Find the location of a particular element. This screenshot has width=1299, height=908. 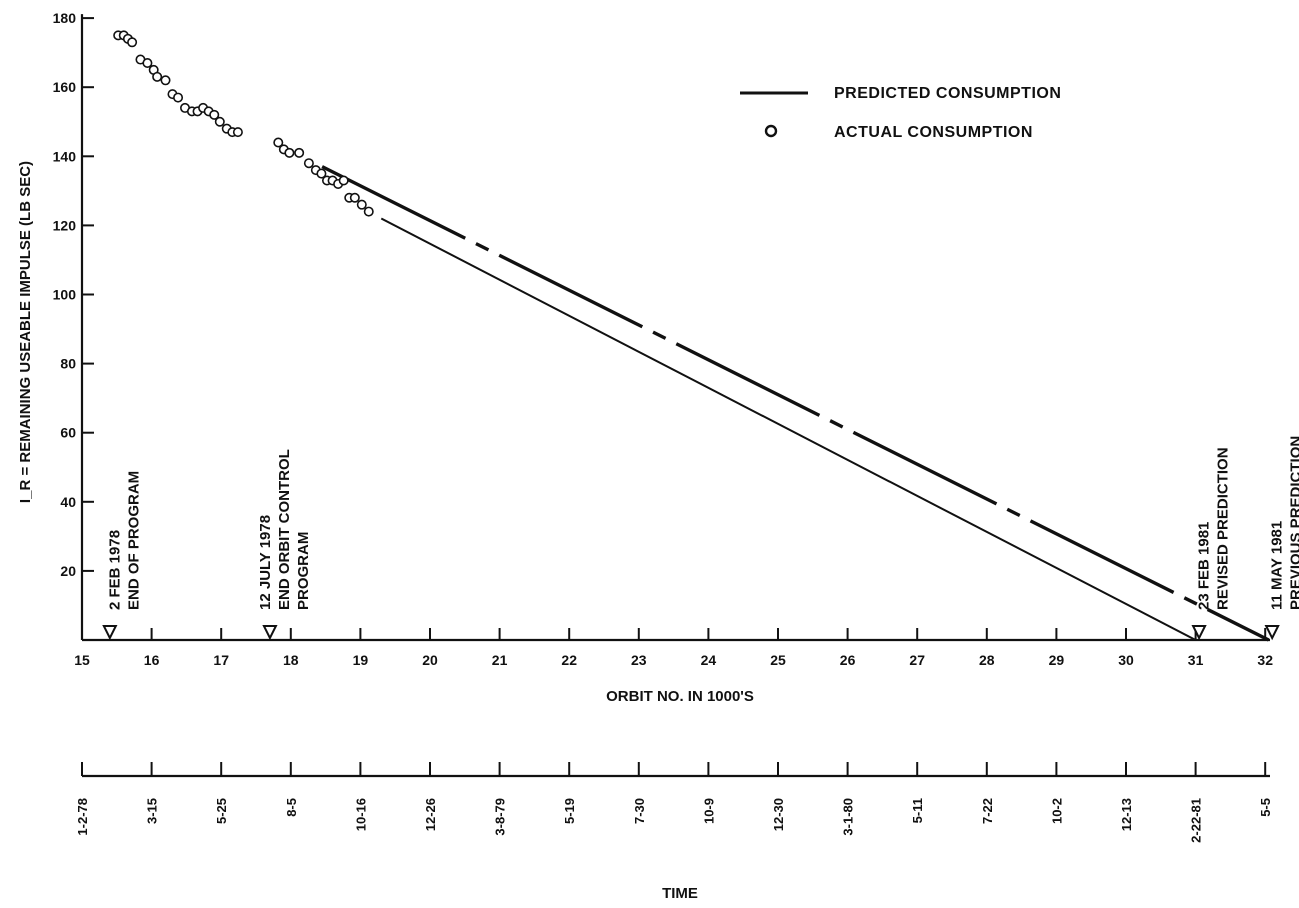

x-axis-title: ORBIT NO. IN 1000'S is located at coordinates (680, 696).